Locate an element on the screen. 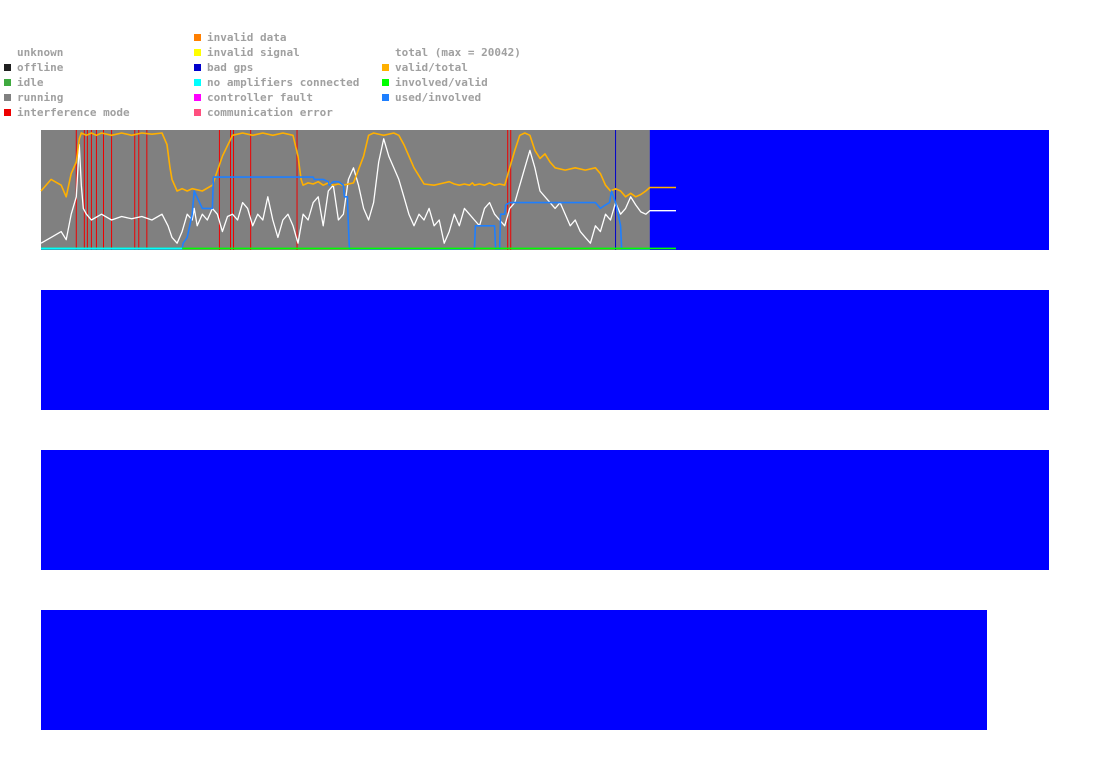  legend-label: invalid signal is located at coordinates (253, 52).